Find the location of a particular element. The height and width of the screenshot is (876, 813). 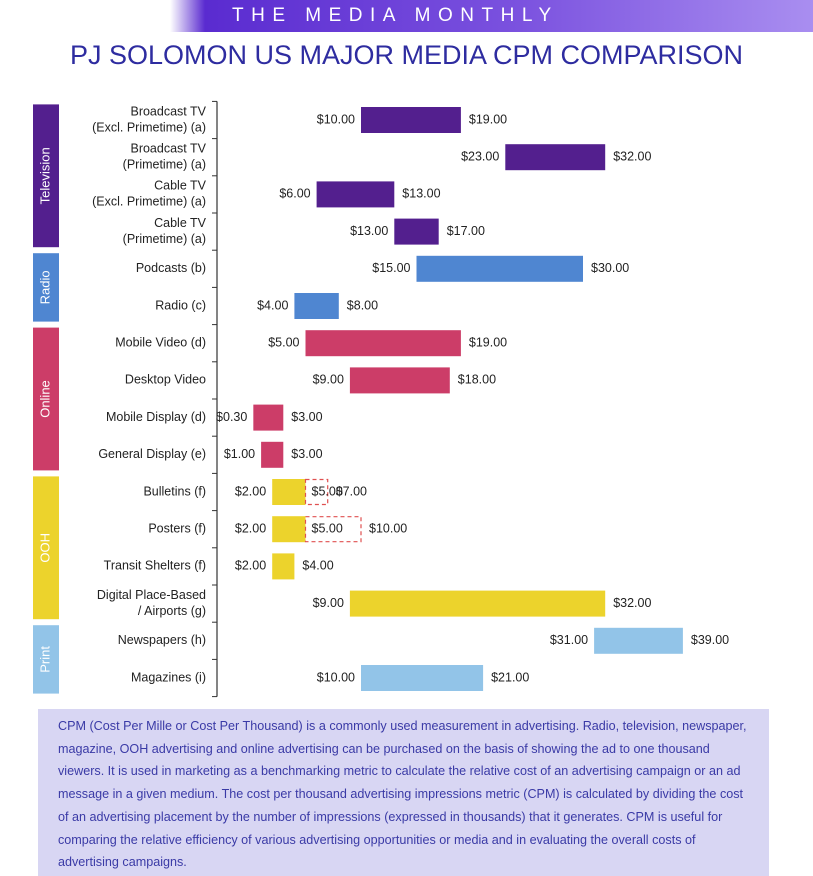

low-value-label: $31.00 is located at coordinates (569, 640).